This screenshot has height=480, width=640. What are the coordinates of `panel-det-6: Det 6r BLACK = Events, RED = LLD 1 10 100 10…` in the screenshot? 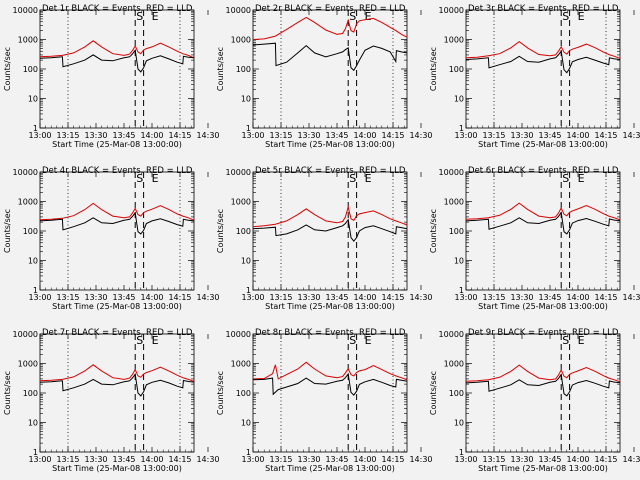 It's located at (534, 238).